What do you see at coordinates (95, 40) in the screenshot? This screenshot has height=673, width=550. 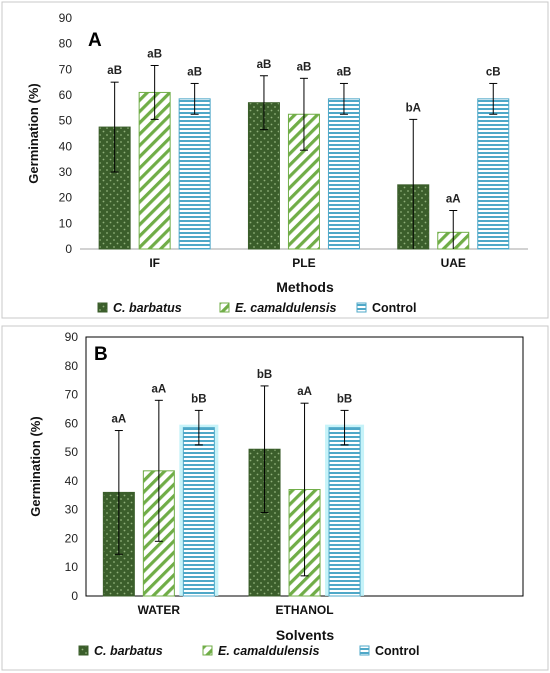 I see `panel-label: A` at bounding box center [95, 40].